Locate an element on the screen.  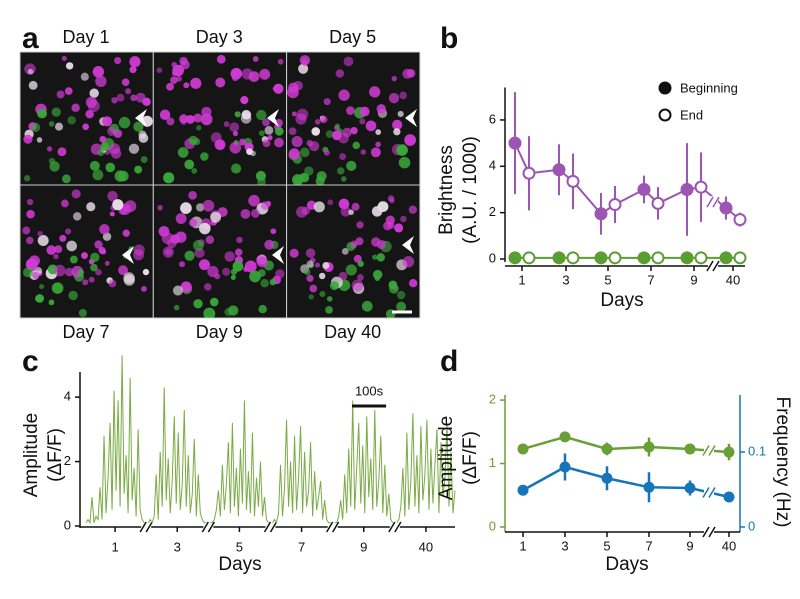
y-tick-label: 1 is located at coordinates (492, 462).